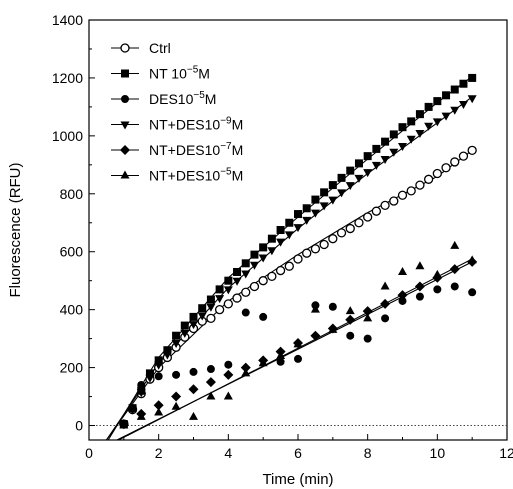 This screenshot has width=513, height=489. I want to click on legend-label: NT 10−5M, so click(179, 73).